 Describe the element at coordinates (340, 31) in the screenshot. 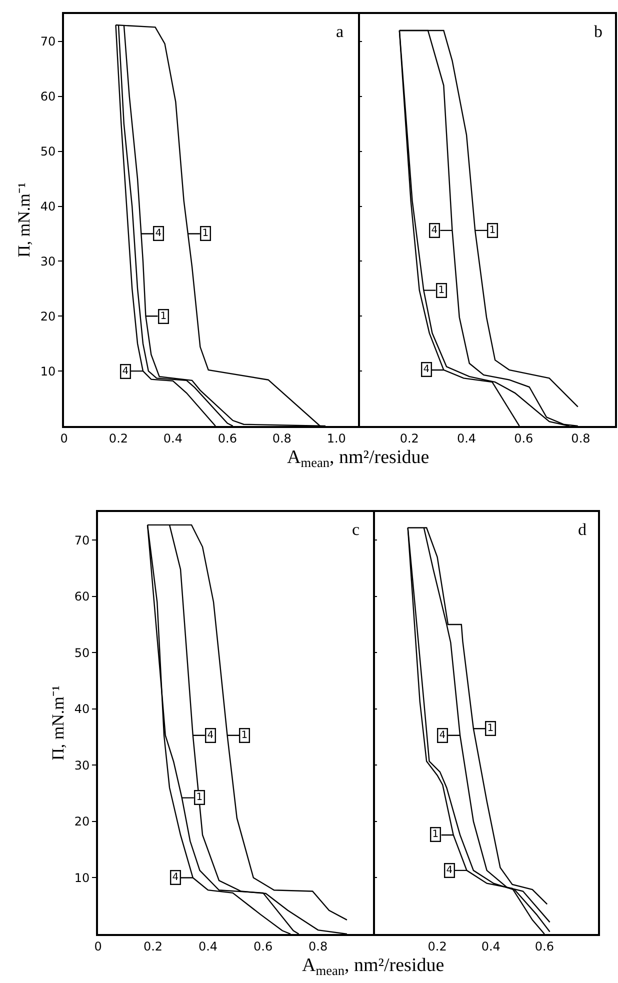

I see `annotation: a` at that location.